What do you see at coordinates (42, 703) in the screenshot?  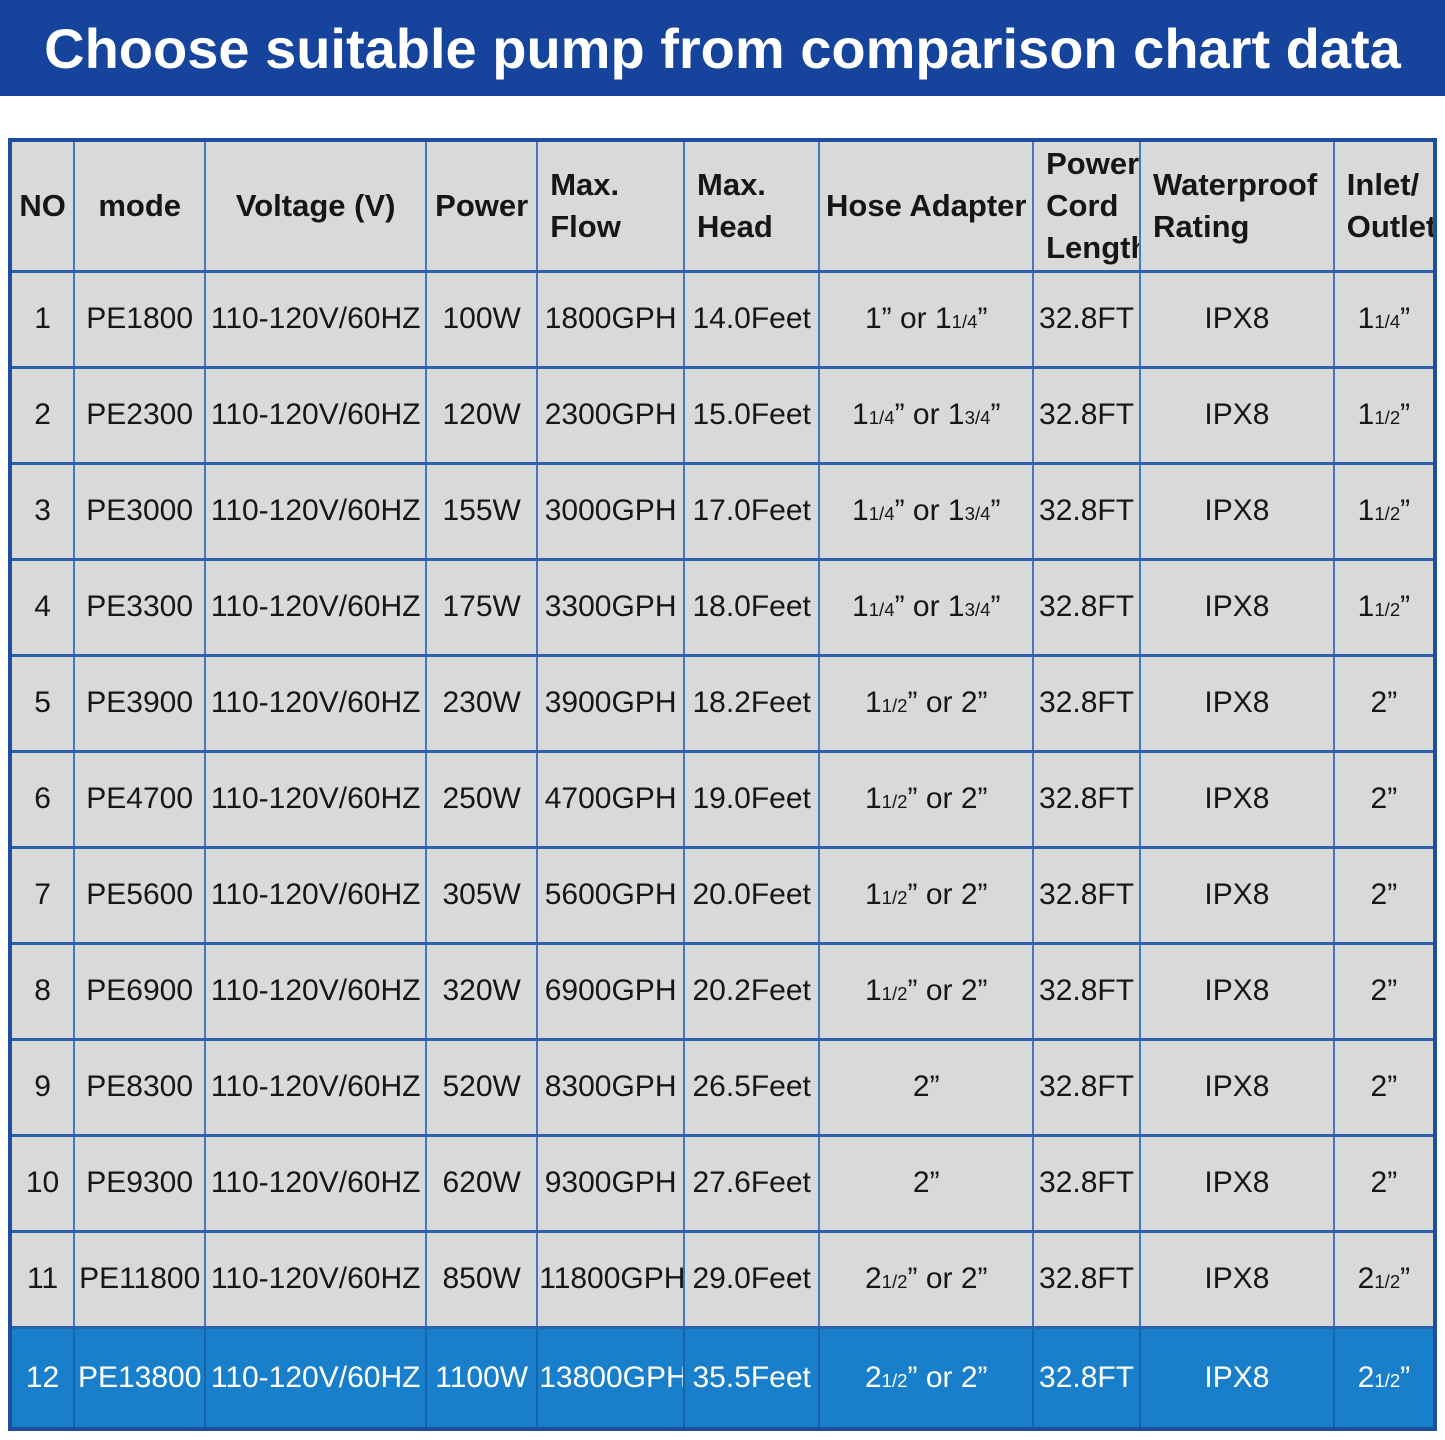 I see `table-cell: 5` at bounding box center [42, 703].